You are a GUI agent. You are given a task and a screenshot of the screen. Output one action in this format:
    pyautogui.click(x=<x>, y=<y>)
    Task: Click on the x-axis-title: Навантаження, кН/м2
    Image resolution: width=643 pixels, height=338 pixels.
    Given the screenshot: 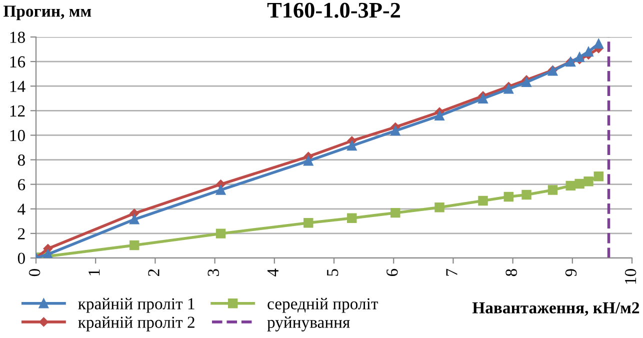 What is the action you would take?
    pyautogui.click(x=556, y=309)
    